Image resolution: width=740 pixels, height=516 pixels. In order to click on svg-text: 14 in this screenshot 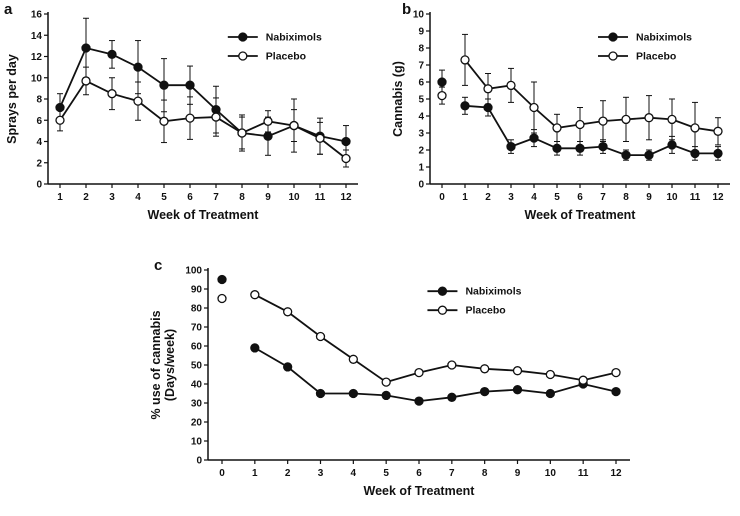, I will do `click(37, 36)`.